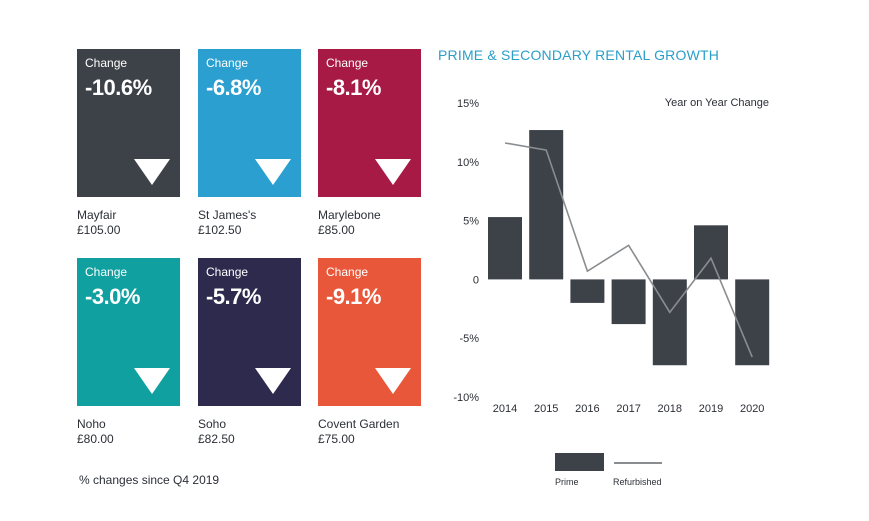 Image resolution: width=869 pixels, height=521 pixels. What do you see at coordinates (587, 409) in the screenshot?
I see `x-tick-label: 2016` at bounding box center [587, 409].